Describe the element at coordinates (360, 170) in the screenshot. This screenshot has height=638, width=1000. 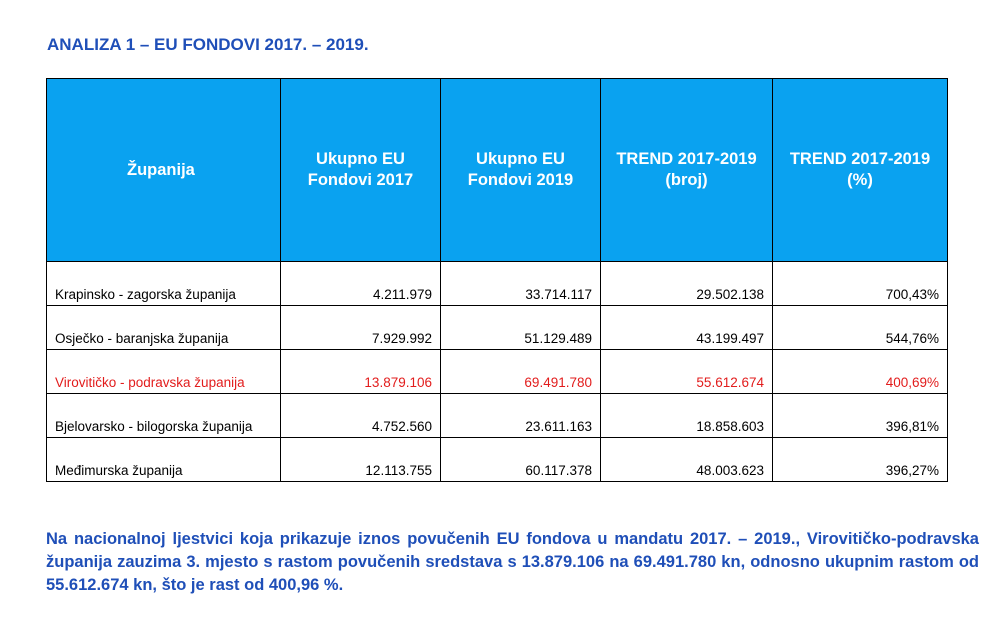
I see `header-eu-2017: Ukupno EU Fondovi 2017` at that location.